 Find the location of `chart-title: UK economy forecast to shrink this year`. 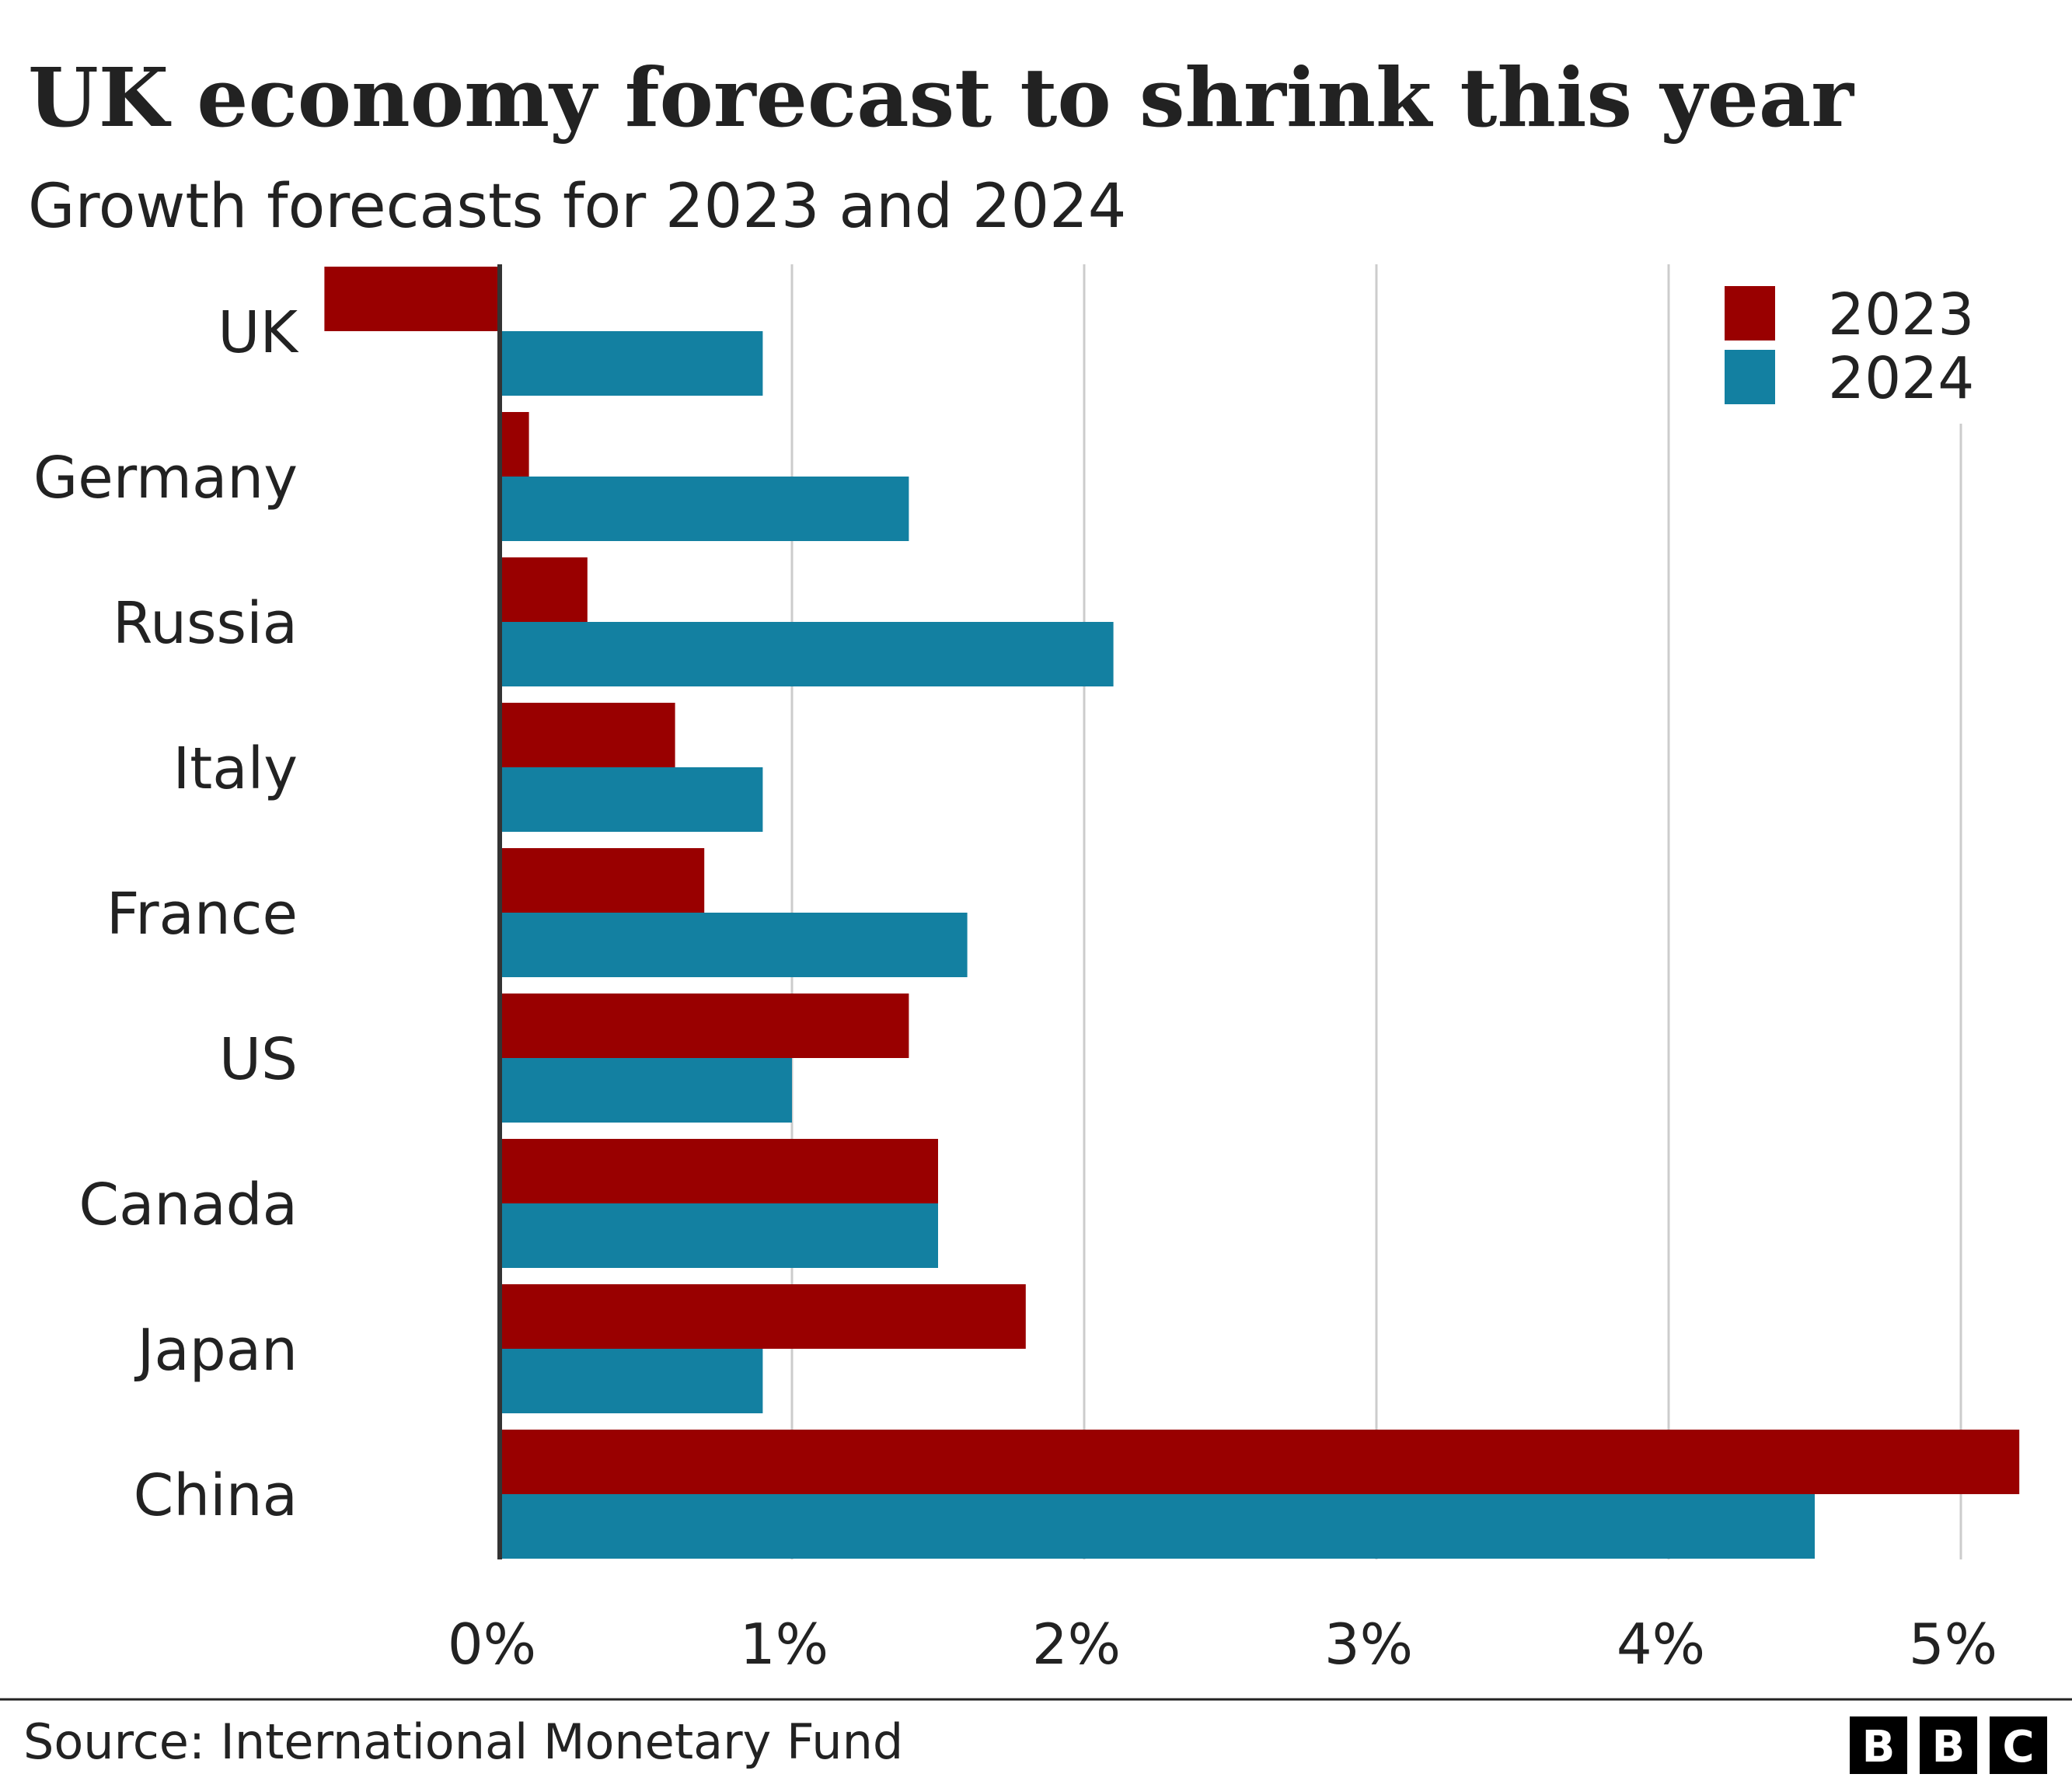

chart-title: UK economy forecast to shrink this year is located at coordinates (941, 97).